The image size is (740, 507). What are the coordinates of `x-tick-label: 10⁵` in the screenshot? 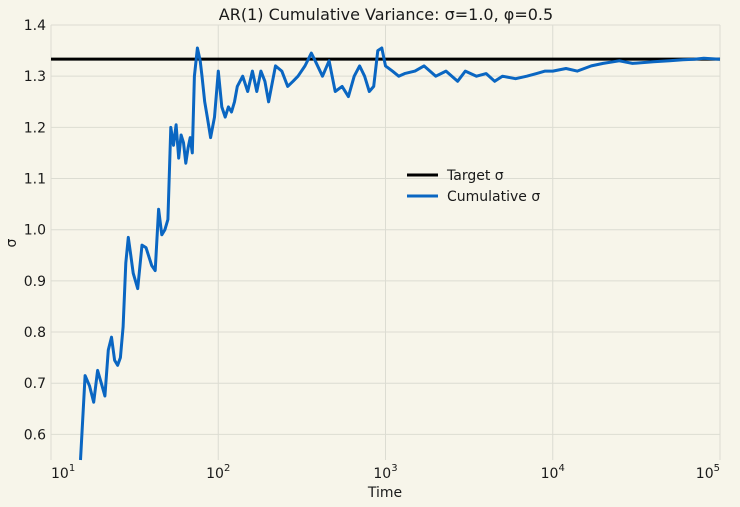 It's located at (708, 472).